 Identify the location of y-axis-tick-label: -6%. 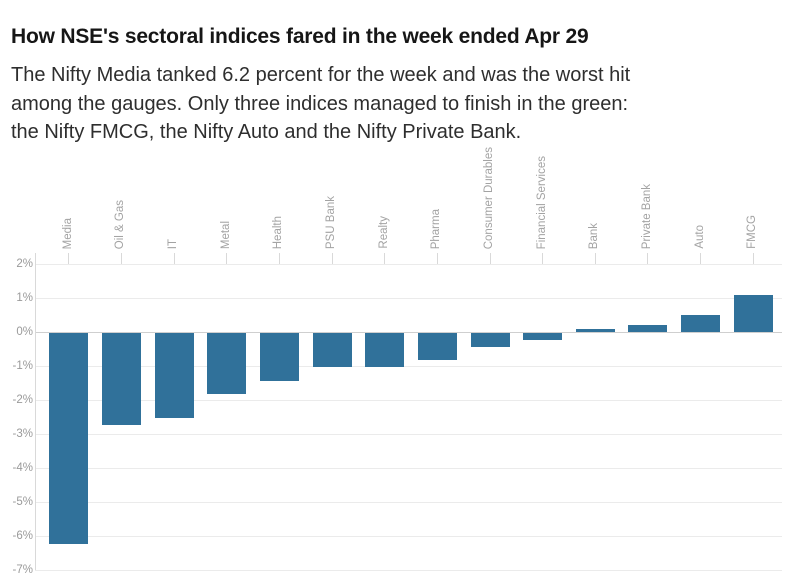
(22, 536).